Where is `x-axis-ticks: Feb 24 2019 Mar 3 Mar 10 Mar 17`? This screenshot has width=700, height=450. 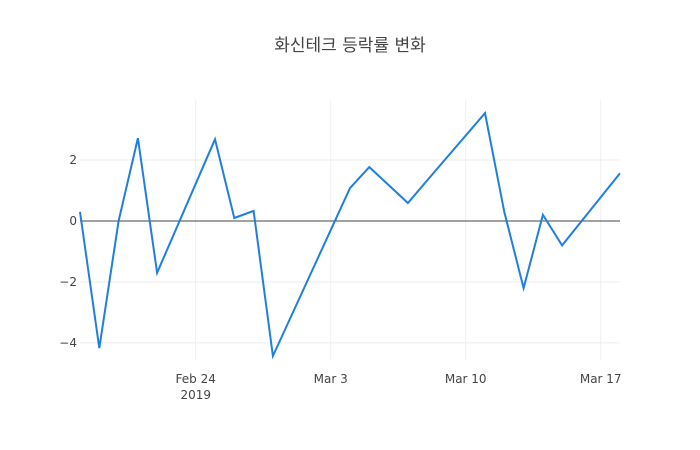
x-axis-ticks: Feb 24 2019 Mar 3 Mar 10 Mar 17 is located at coordinates (399, 387).